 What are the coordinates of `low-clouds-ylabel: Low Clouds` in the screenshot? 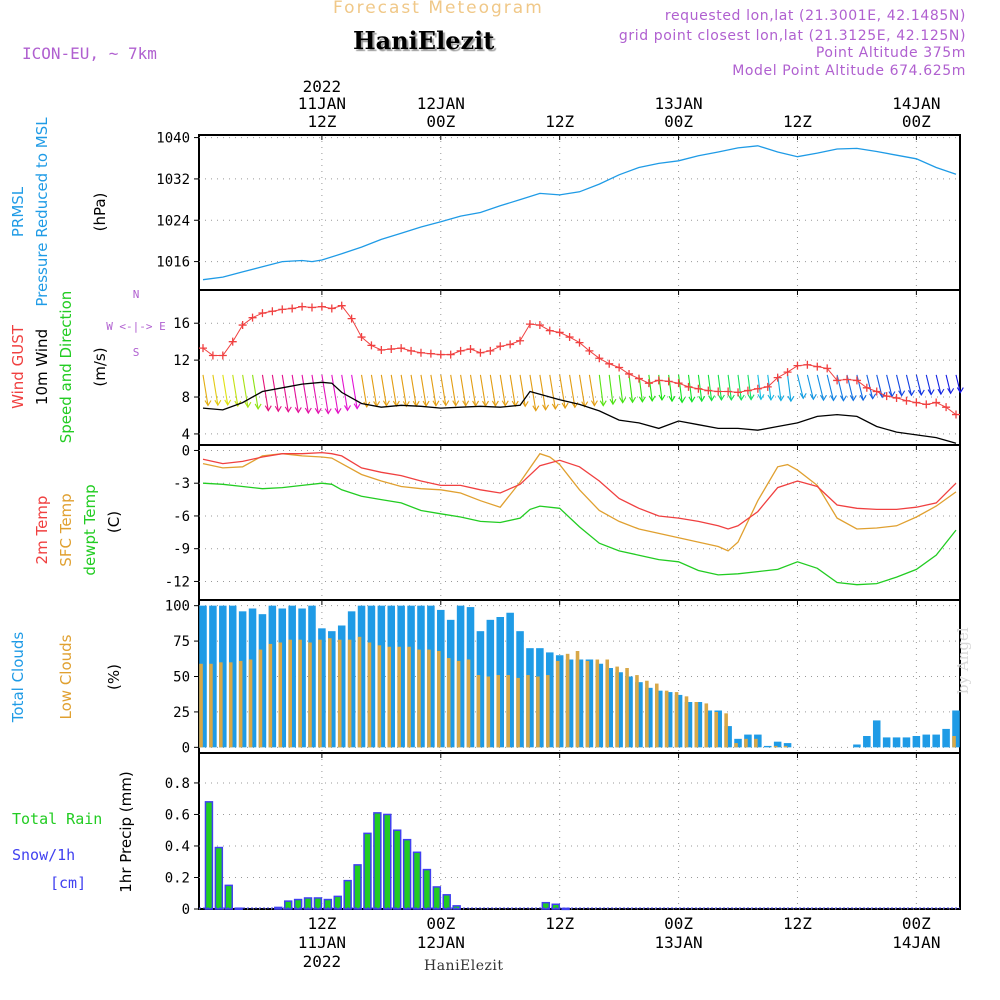 It's located at (66, 676).